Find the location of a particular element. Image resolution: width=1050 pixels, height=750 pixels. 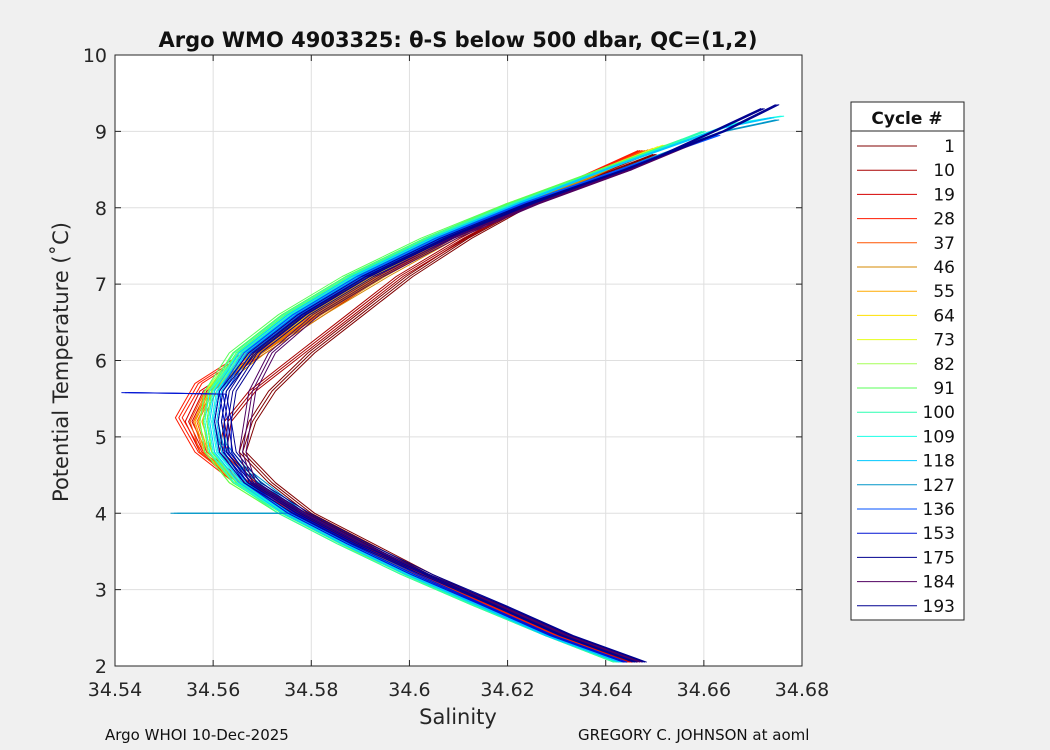

x-tick-label: 34.62 is located at coordinates (507, 690).